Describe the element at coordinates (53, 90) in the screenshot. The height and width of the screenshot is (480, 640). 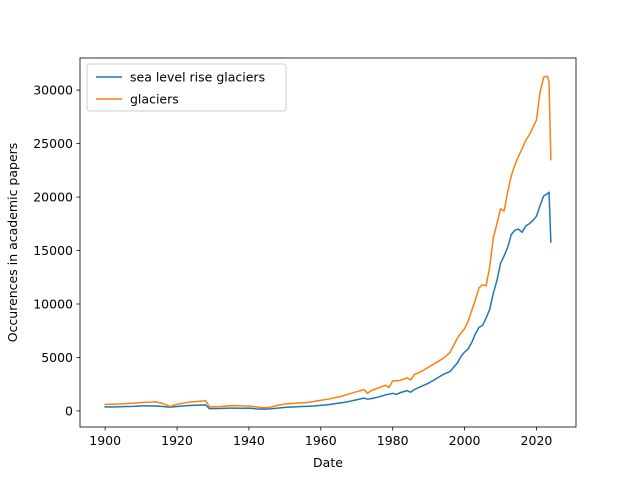
I see `y-tick-label: 30000` at that location.